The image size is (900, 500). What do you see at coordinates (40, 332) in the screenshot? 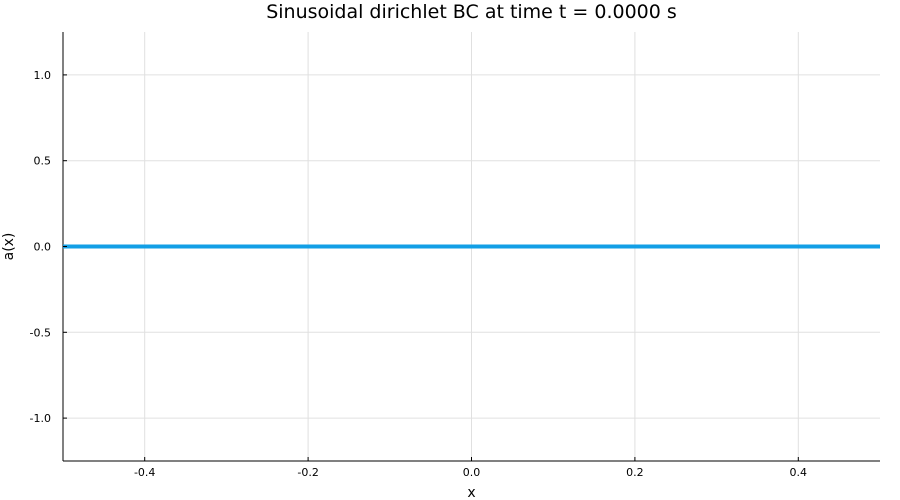
I see `y-tick-label: -0.5` at bounding box center [40, 332].